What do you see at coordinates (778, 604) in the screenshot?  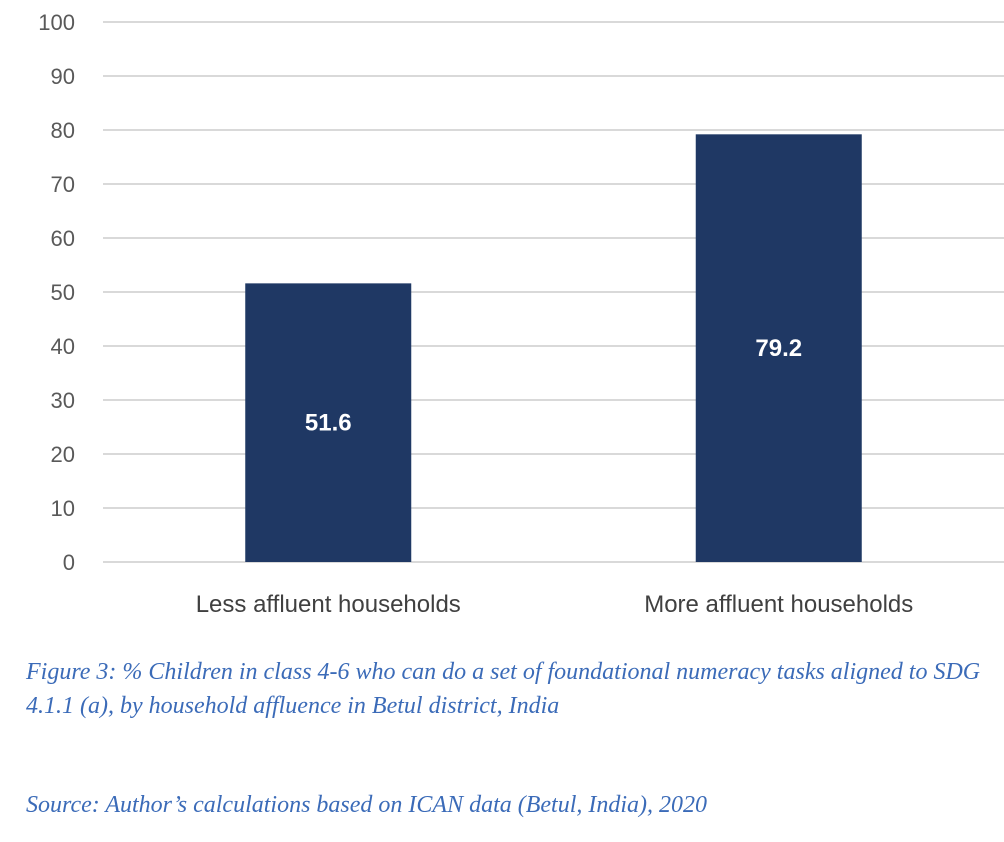 I see `x-category-label-2: More affluent households` at bounding box center [778, 604].